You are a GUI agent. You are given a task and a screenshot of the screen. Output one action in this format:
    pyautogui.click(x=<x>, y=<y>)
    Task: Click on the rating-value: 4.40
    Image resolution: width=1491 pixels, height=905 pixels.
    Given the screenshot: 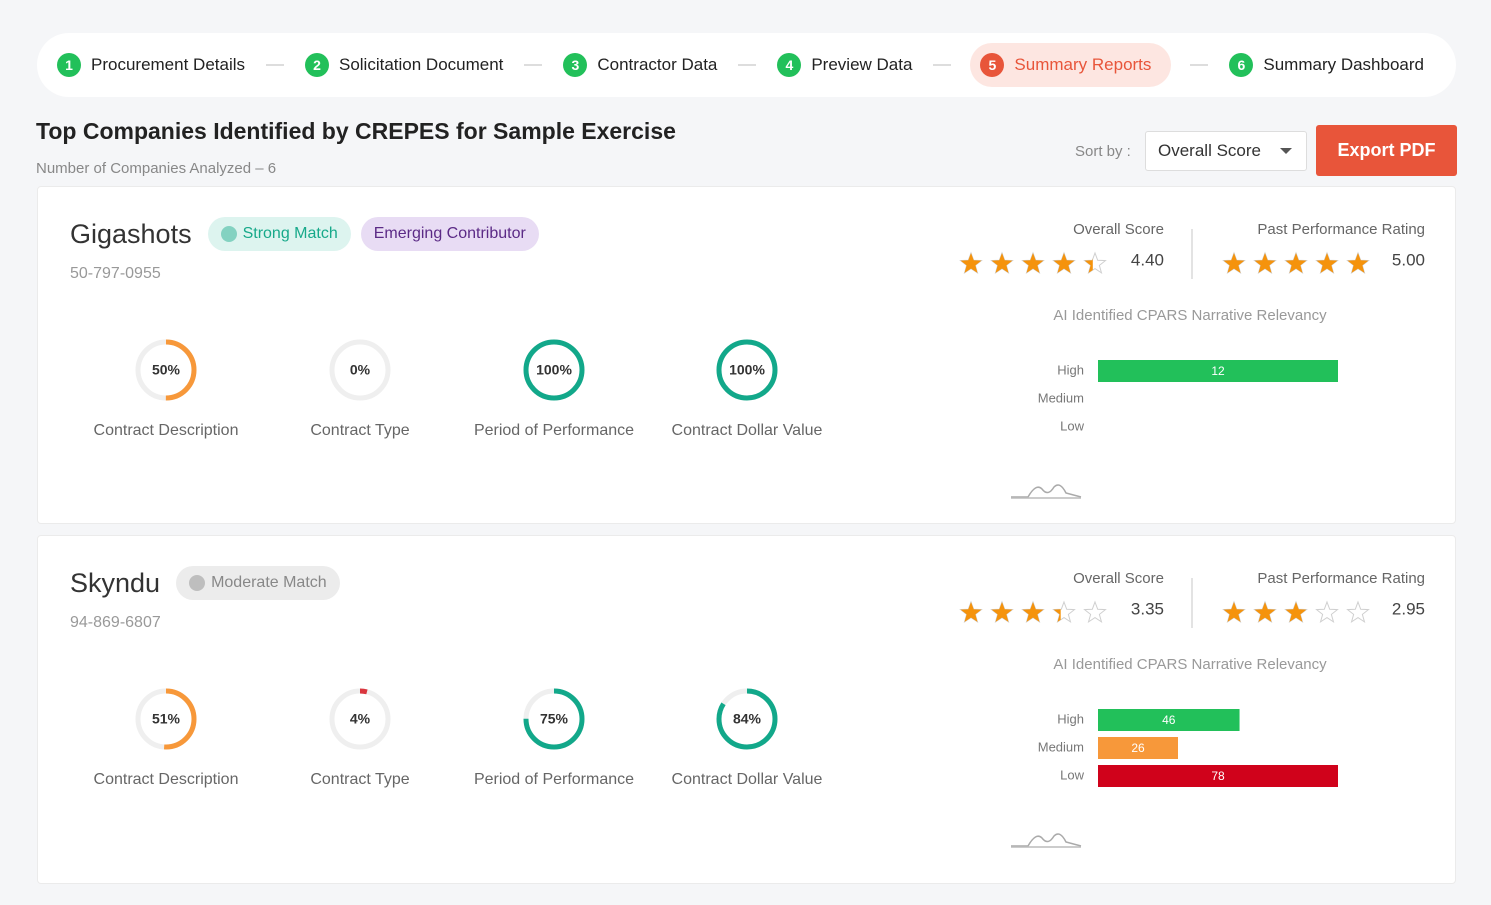 What is the action you would take?
    pyautogui.click(x=1147, y=259)
    